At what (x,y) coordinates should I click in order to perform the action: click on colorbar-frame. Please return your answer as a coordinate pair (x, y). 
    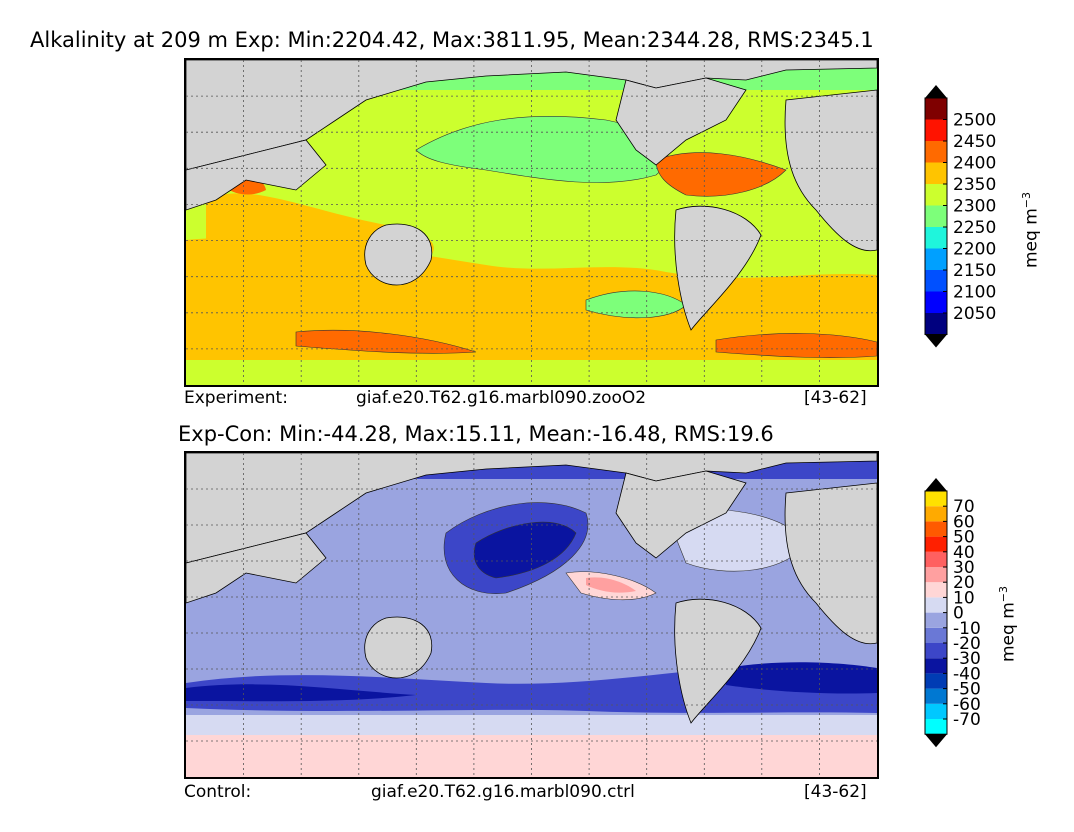
    Looking at the image, I should click on (936, 216).